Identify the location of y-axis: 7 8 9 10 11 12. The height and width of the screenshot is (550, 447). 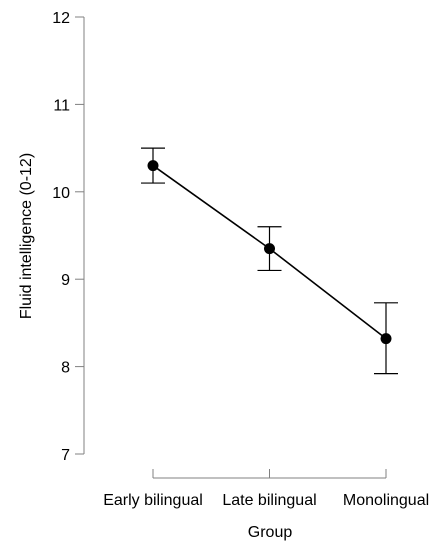
(68, 237).